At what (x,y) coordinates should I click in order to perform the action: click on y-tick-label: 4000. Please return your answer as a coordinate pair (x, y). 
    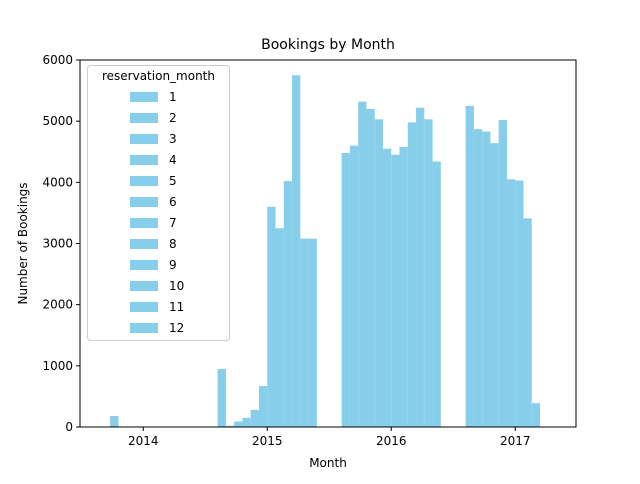
    Looking at the image, I should click on (57, 182).